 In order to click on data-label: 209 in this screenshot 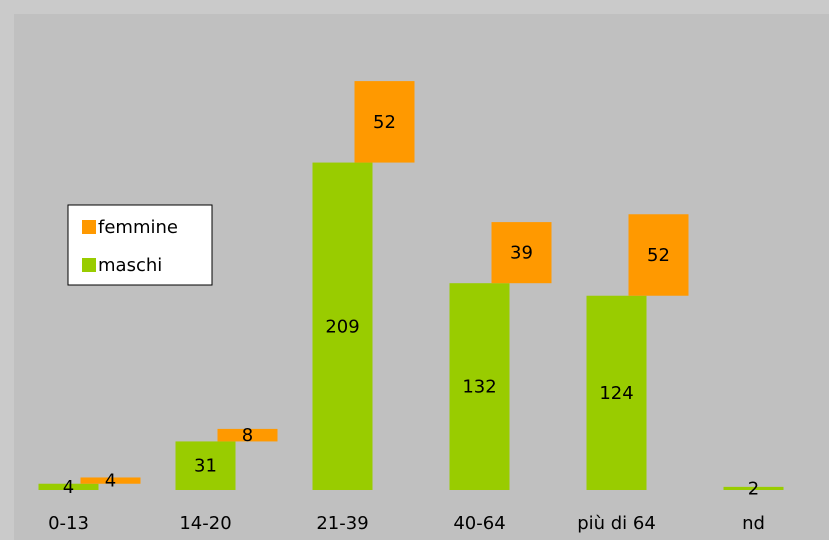, I will do `click(342, 326)`.